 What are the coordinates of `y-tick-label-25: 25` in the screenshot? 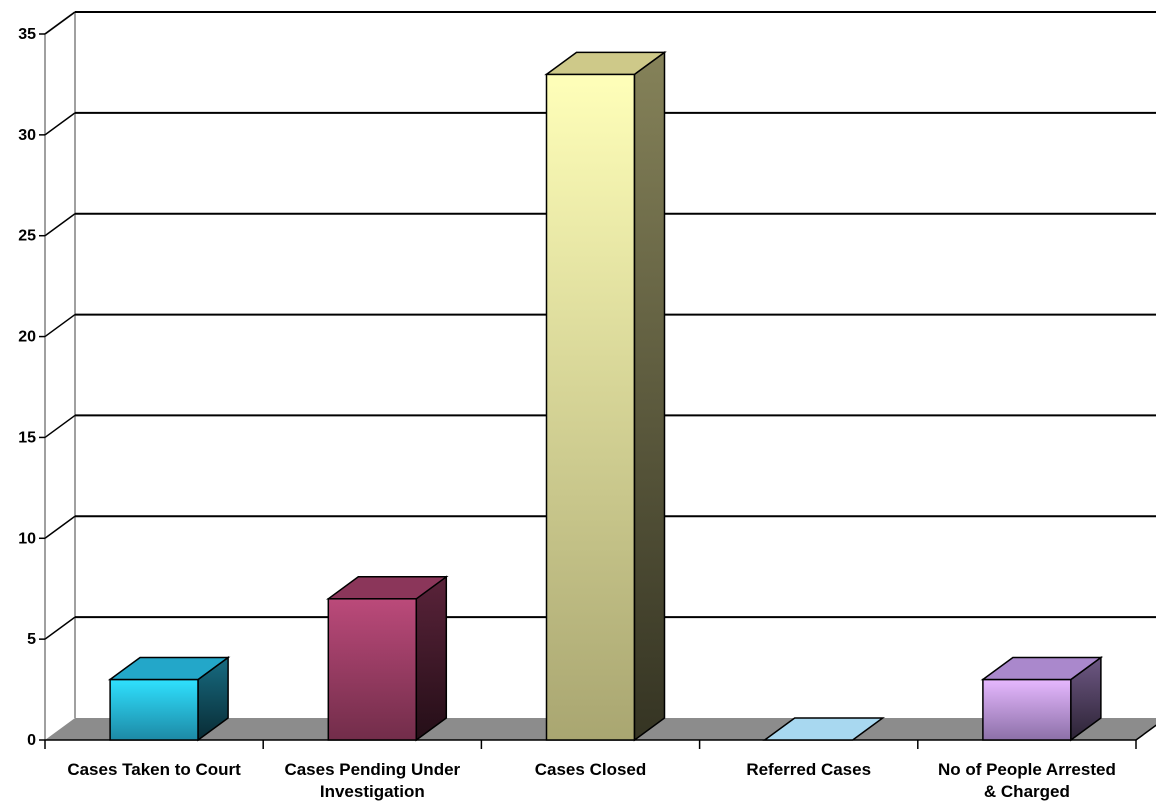 It's located at (27, 236).